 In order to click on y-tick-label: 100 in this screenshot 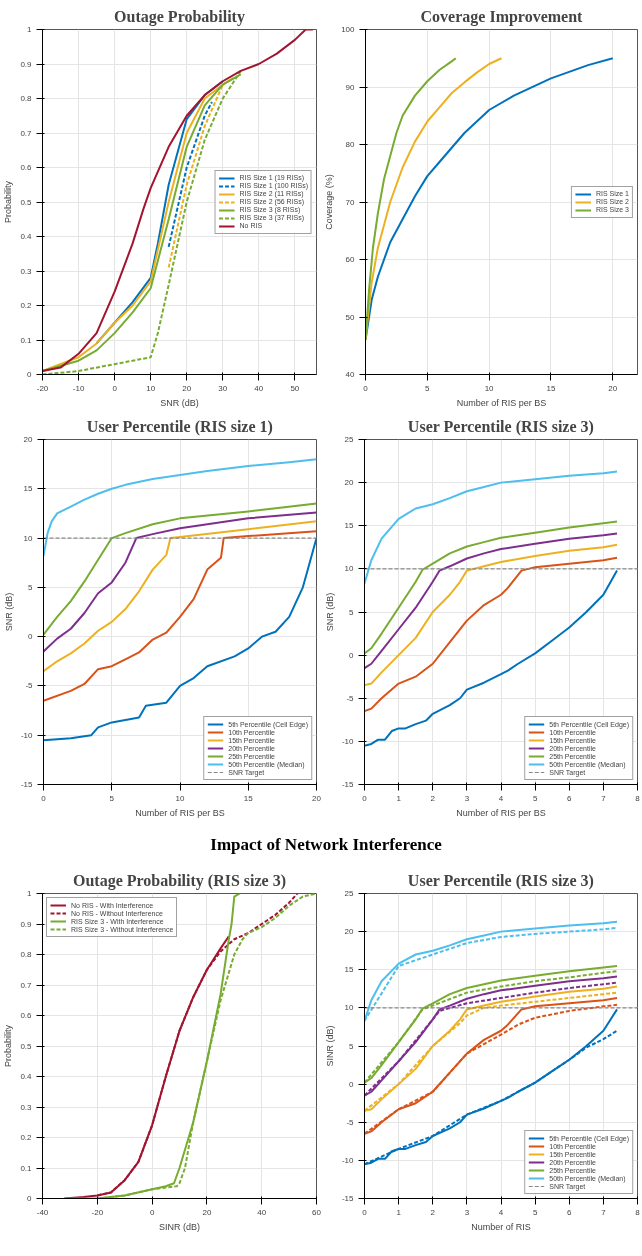, I will do `click(348, 29)`.